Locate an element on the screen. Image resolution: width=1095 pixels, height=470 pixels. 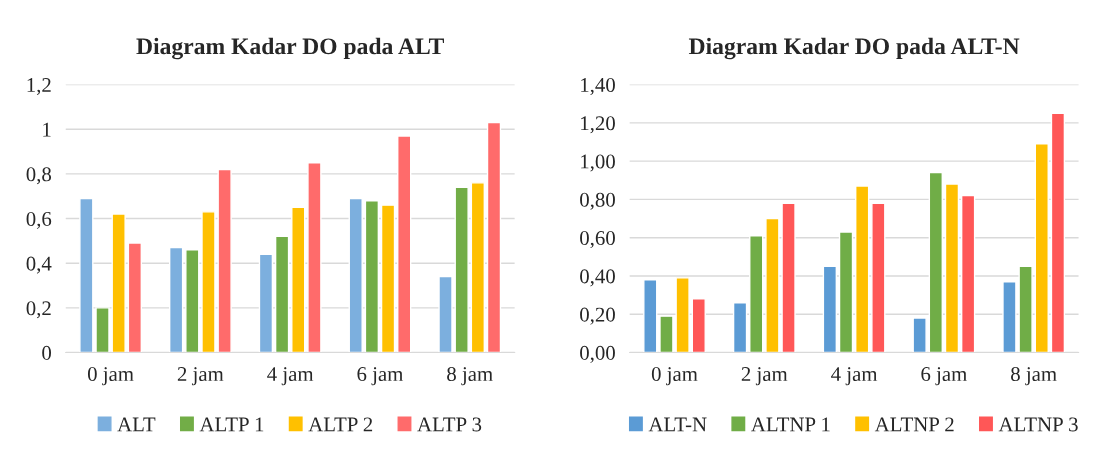
y-tick-label: 0,20 is located at coordinates (597, 316).